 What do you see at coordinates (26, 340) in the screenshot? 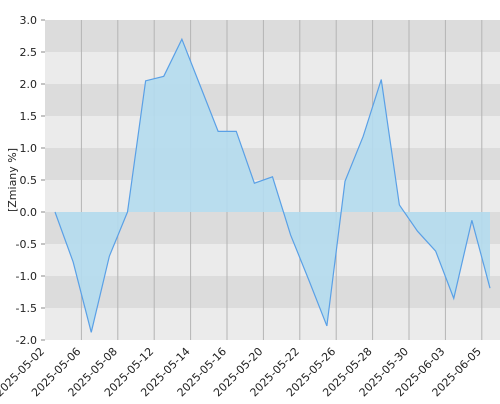
I see `y-tick-label: -2.0` at bounding box center [26, 340].